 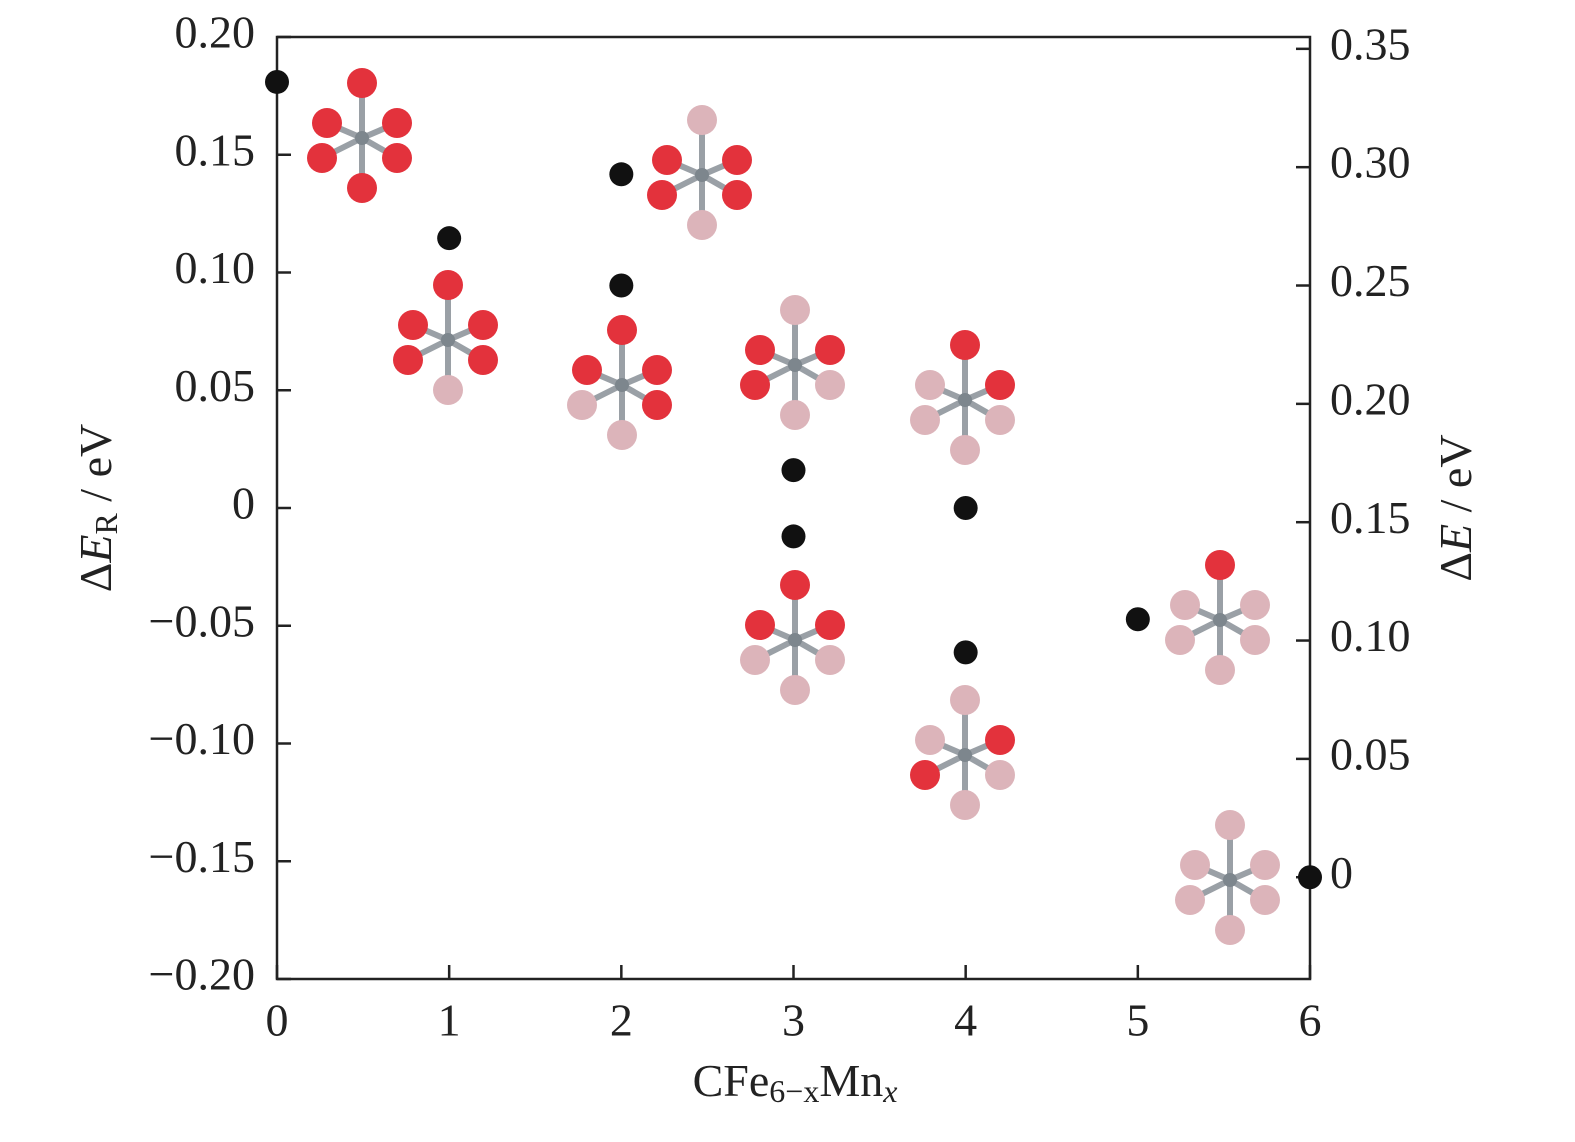 What do you see at coordinates (795, 1082) in the screenshot?
I see `x-axis-label: CFe6−xMnx` at bounding box center [795, 1082].